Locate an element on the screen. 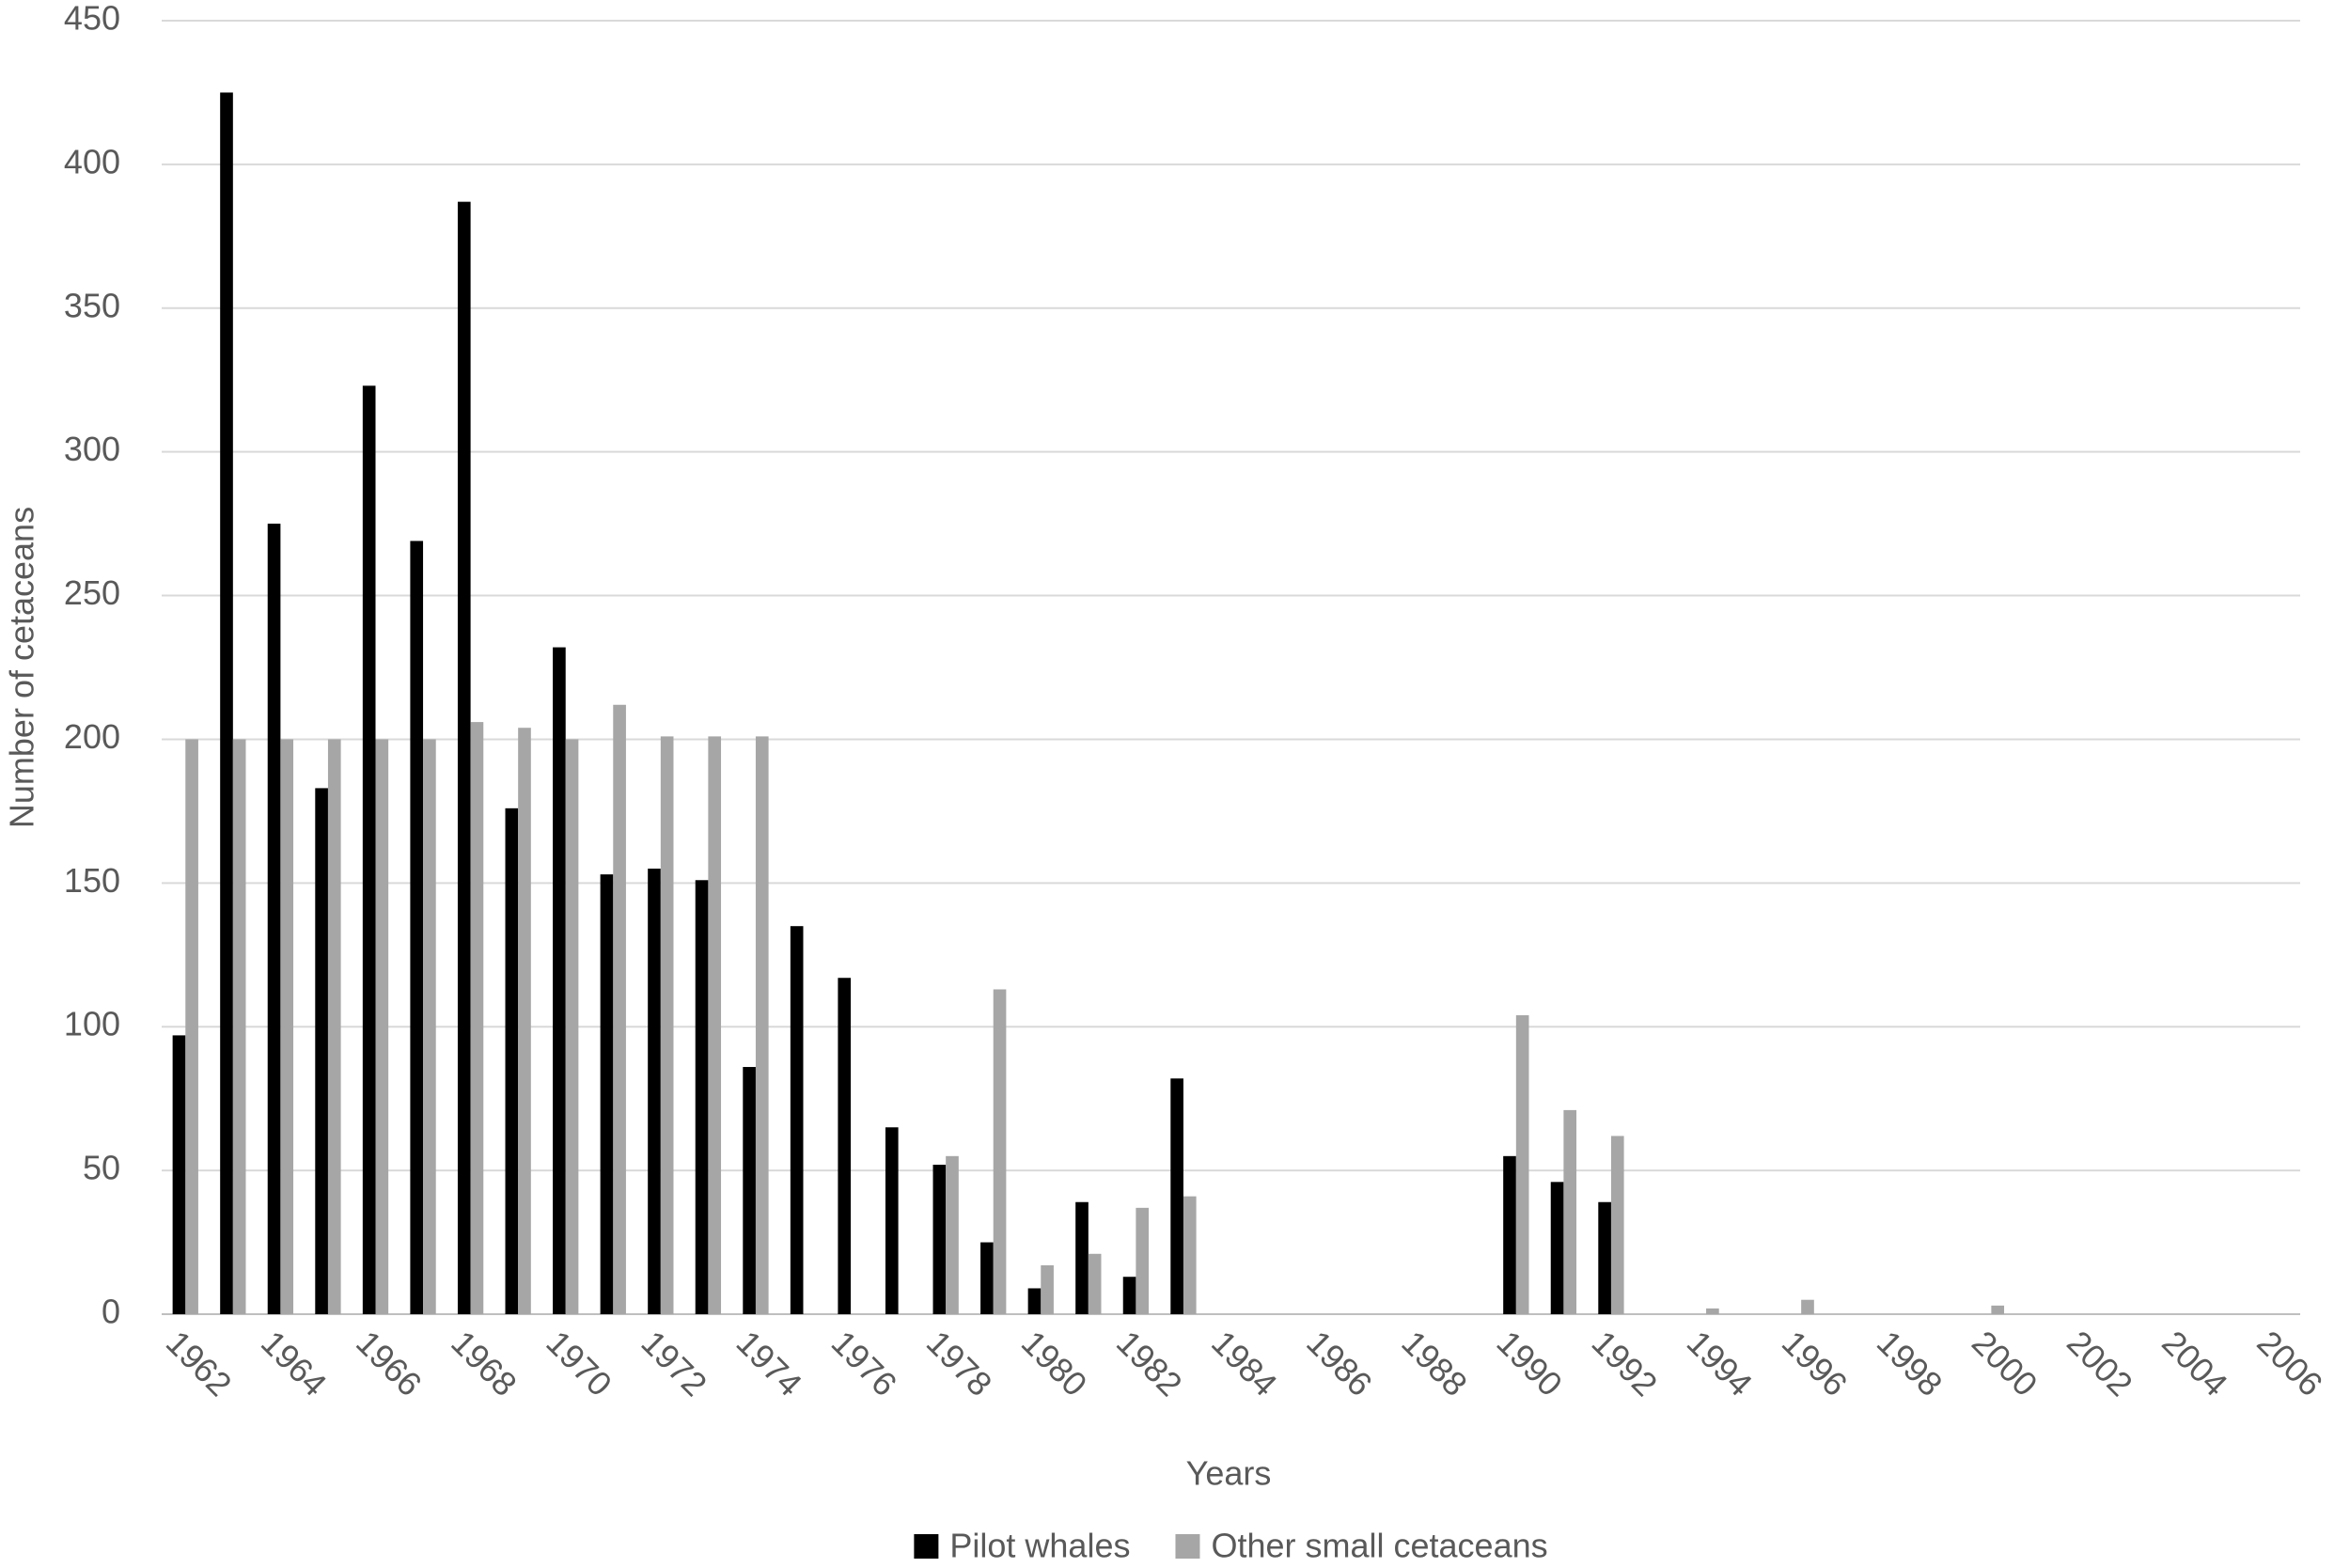 This screenshot has height=1568, width=2350. y-tick-label: 300 is located at coordinates (92, 449).